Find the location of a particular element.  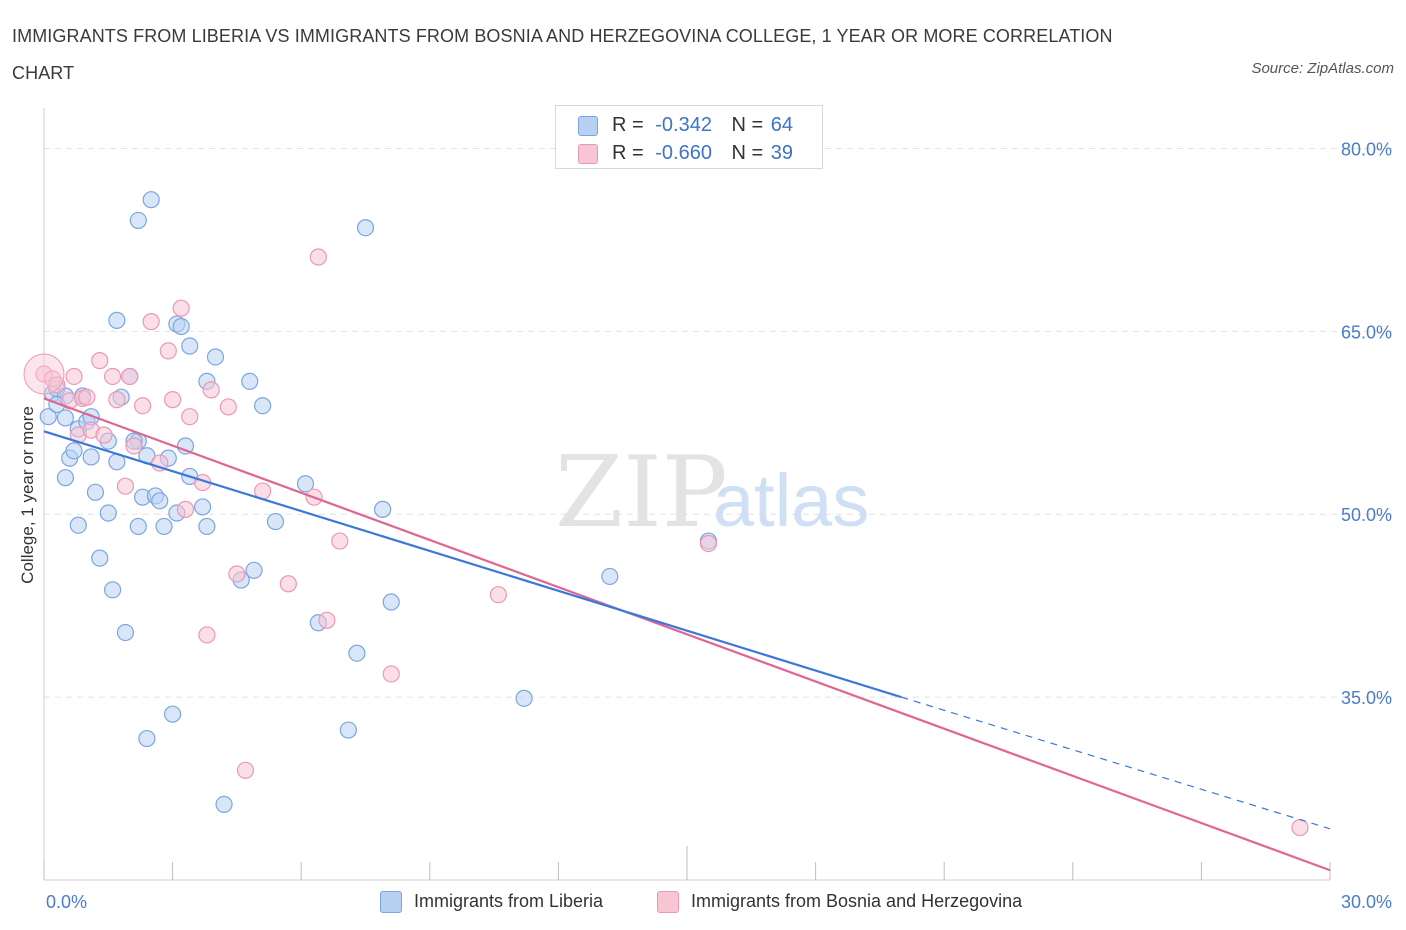

source-credit: Source: ZipAtlas.com is located at coordinates (1322, 68).